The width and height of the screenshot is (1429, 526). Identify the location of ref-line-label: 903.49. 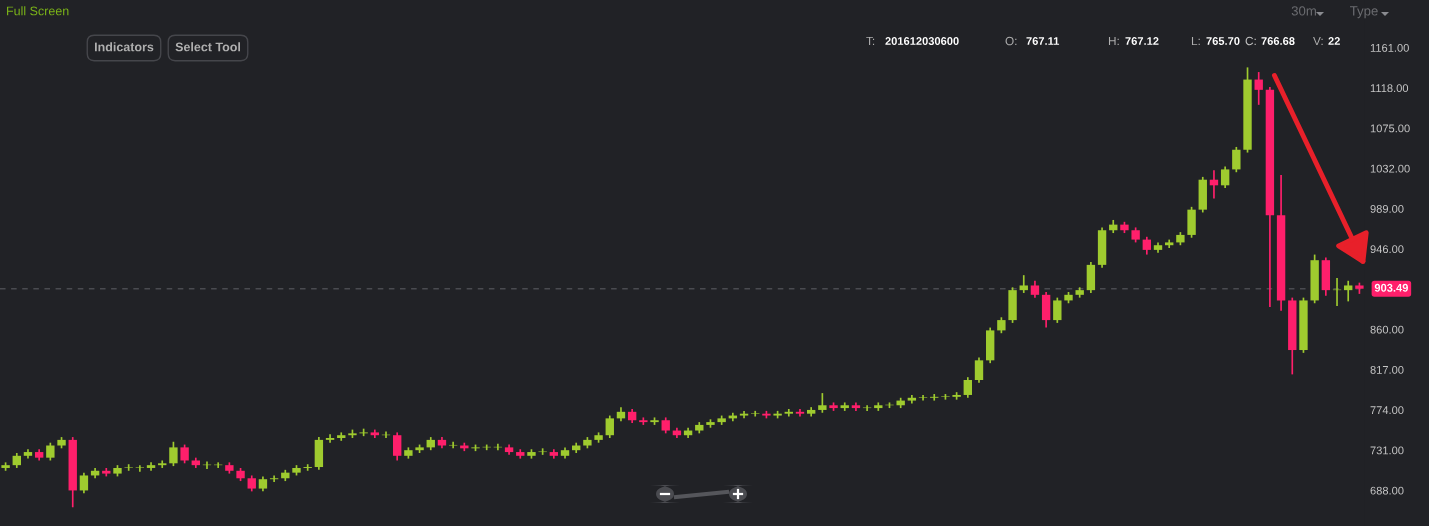
(1391, 287).